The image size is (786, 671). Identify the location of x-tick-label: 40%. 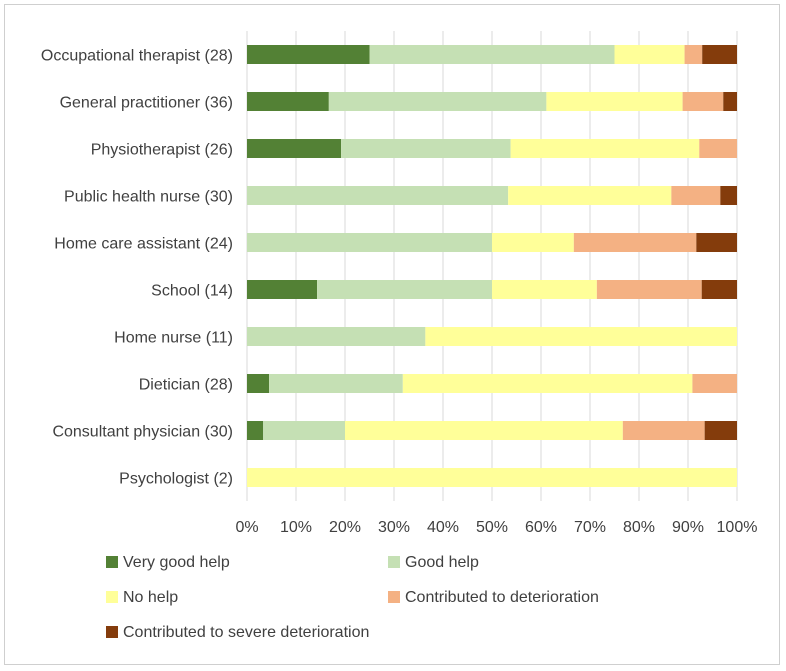
(443, 527).